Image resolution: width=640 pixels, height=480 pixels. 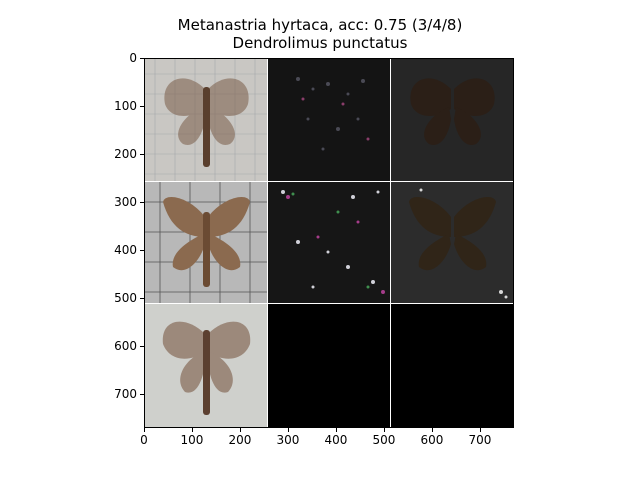 What do you see at coordinates (125, 201) in the screenshot?
I see `y-tick-label: 300` at bounding box center [125, 201].